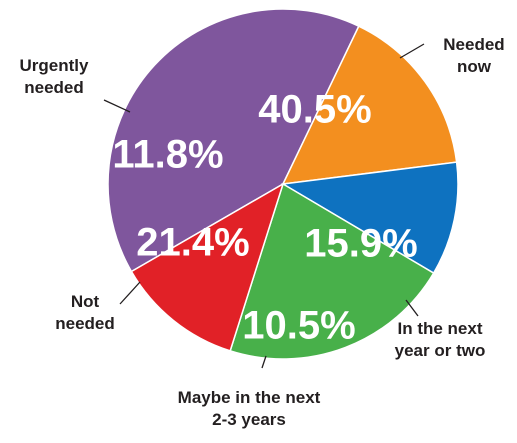  Describe the element at coordinates (55, 76) in the screenshot. I see `slice-category-label: Urgently needed` at that location.